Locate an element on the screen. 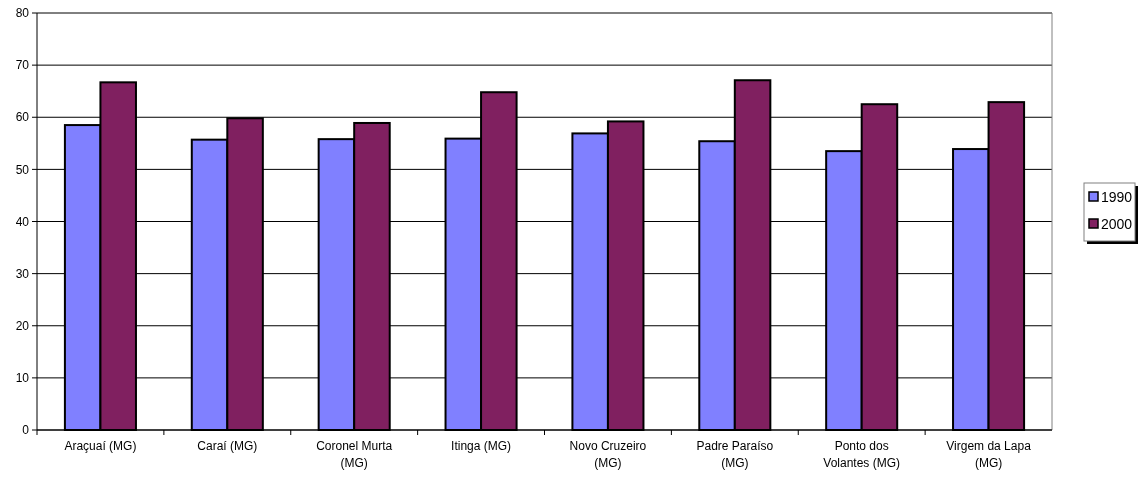 This screenshot has height=488, width=1139. x-tick-label: Ponto dos Volantes (MG) is located at coordinates (862, 454).